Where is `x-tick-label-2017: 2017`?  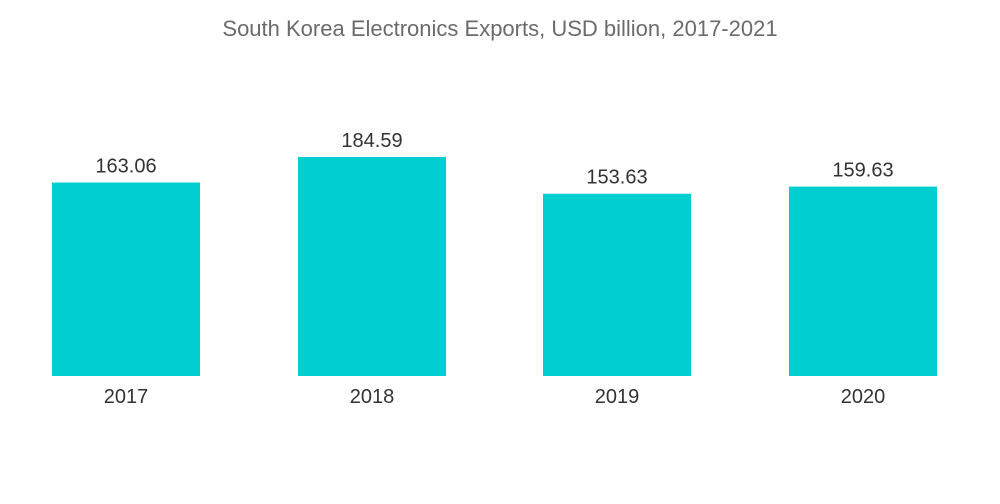 x-tick-label-2017: 2017 is located at coordinates (126, 397).